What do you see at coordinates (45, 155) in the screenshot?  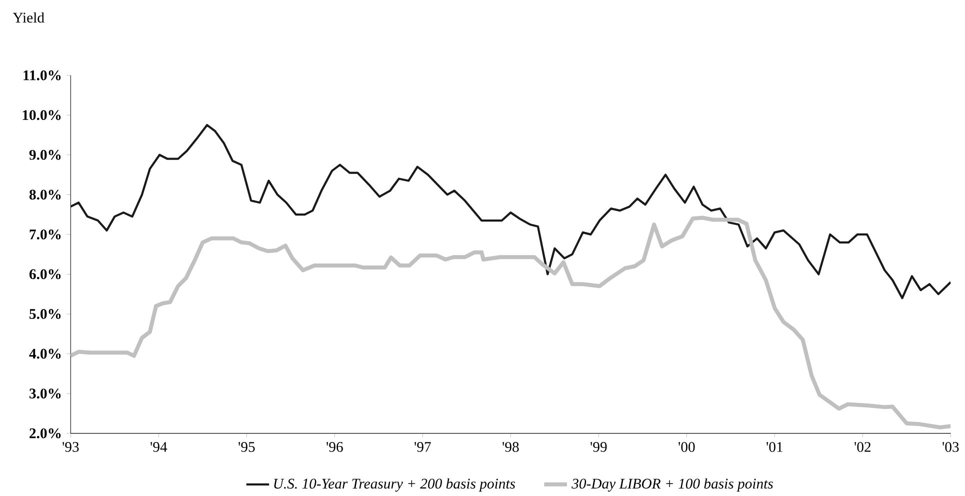 I see `y-tick-label: 9.0%` at bounding box center [45, 155].